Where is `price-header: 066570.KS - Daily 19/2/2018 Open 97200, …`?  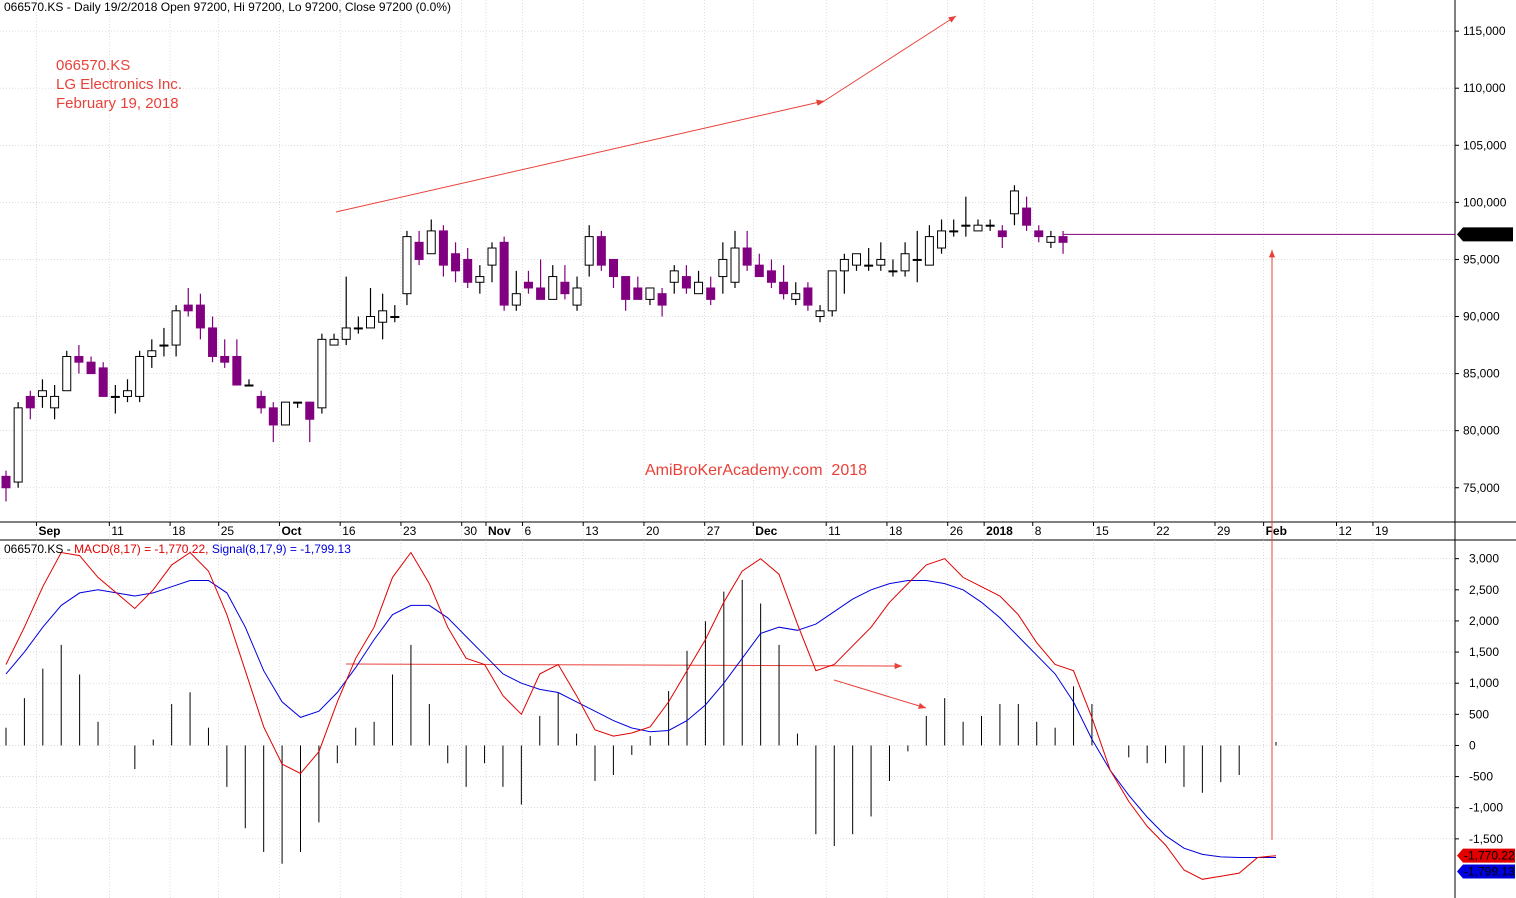 price-header: 066570.KS - Daily 19/2/2018 Open 97200, … is located at coordinates (227, 7).